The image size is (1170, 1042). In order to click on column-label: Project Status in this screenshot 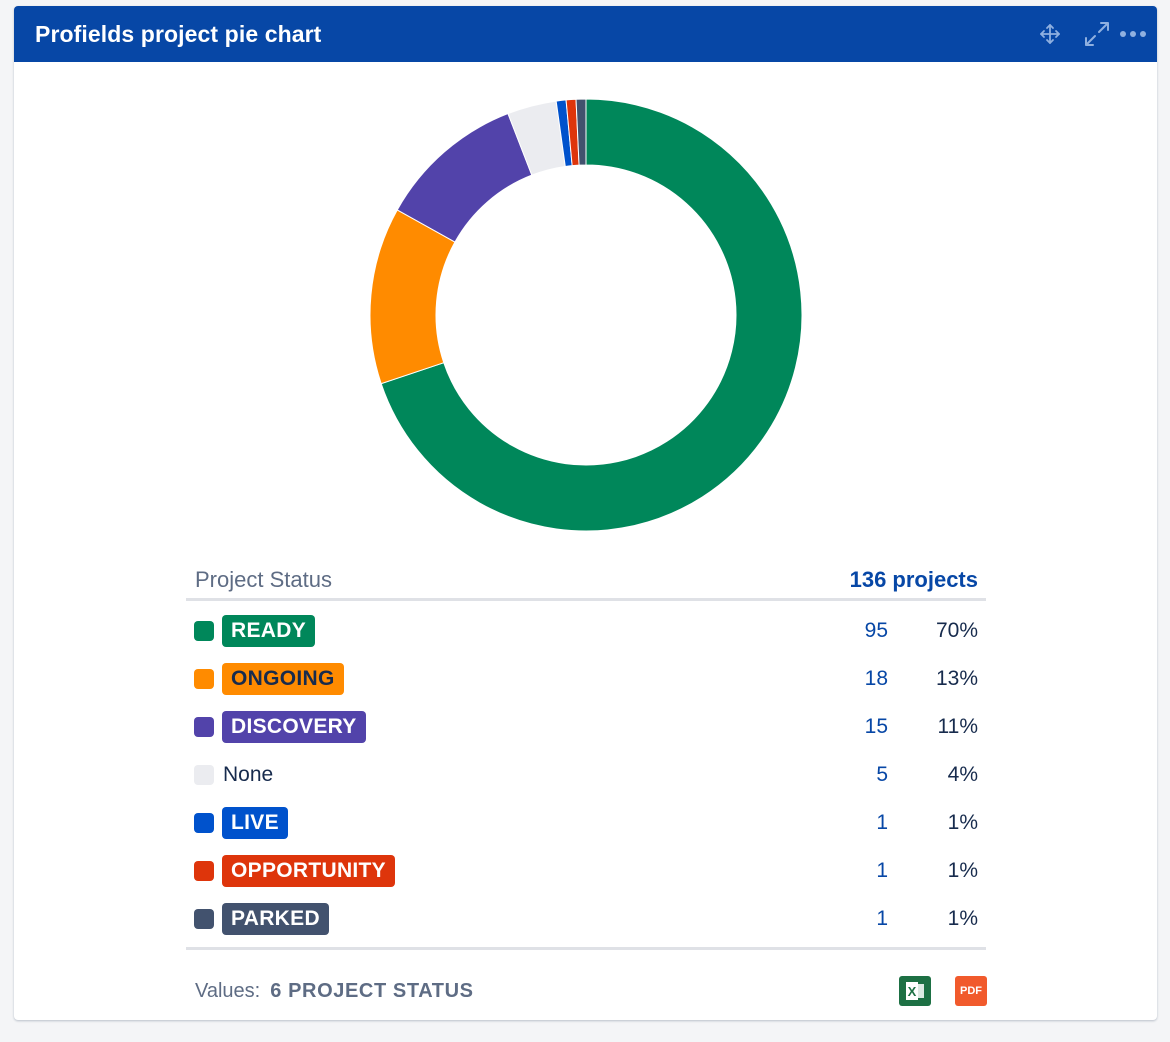, I will do `click(263, 579)`.